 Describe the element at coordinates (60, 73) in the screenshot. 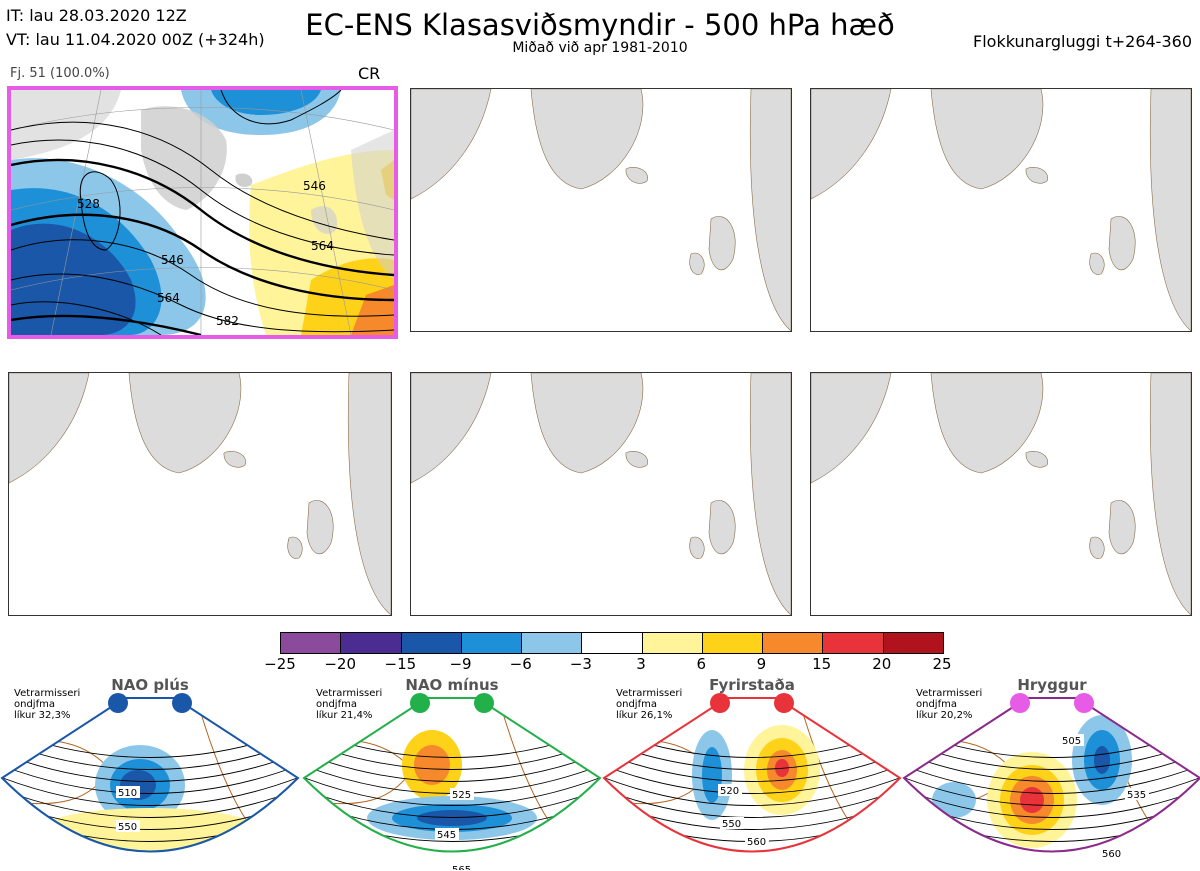

I see `panel1-member-count: Fj. 51 (100.0%)` at that location.